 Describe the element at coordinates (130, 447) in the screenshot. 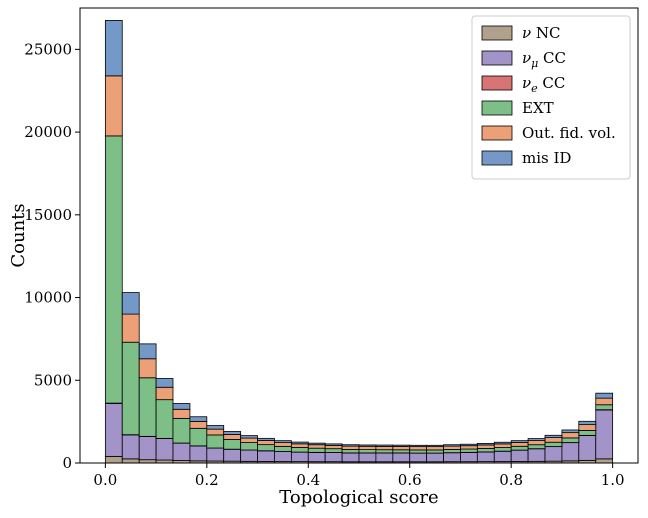

I see `bar--cc-bin-1` at that location.